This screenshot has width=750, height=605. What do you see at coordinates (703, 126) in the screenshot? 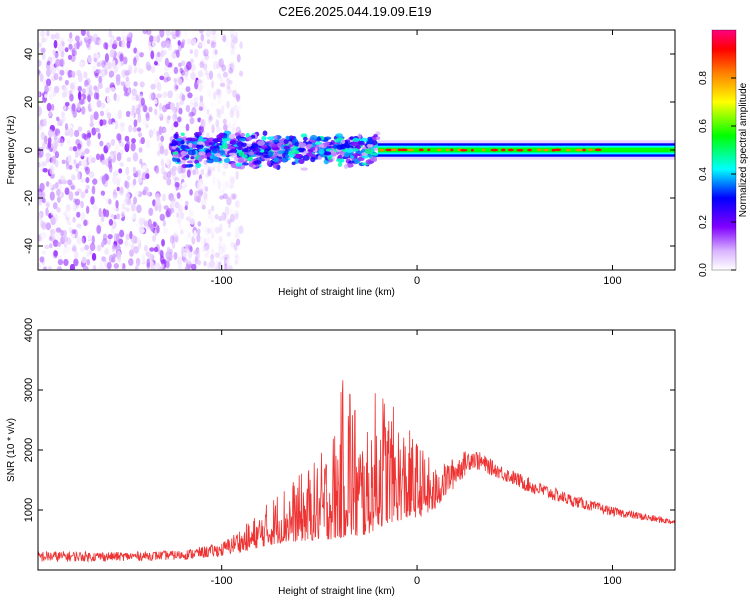
I see `colorbar-tick-label: 0.6` at bounding box center [703, 126].